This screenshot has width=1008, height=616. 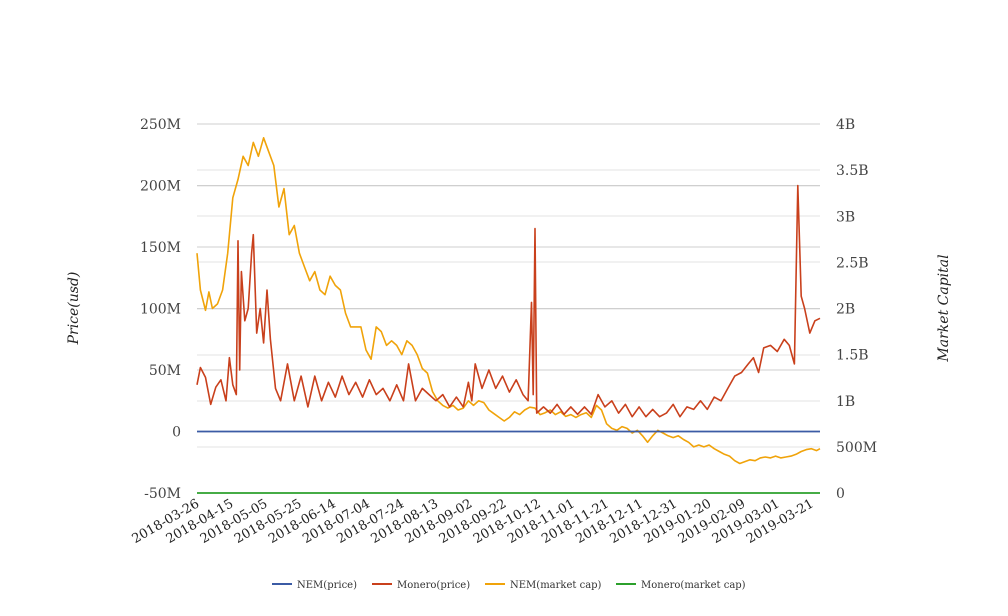 What do you see at coordinates (433, 585) in the screenshot?
I see `legend-label: Monero(price)` at bounding box center [433, 585].